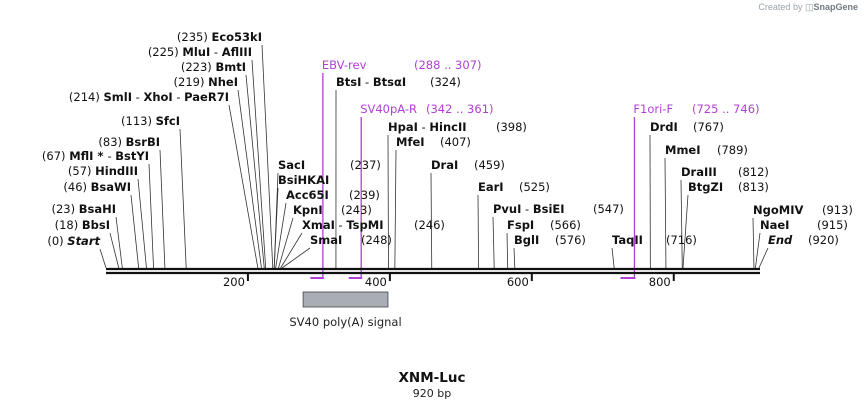  What do you see at coordinates (665, 213) in the screenshot?
I see `site-leader-mmei` at bounding box center [665, 213].